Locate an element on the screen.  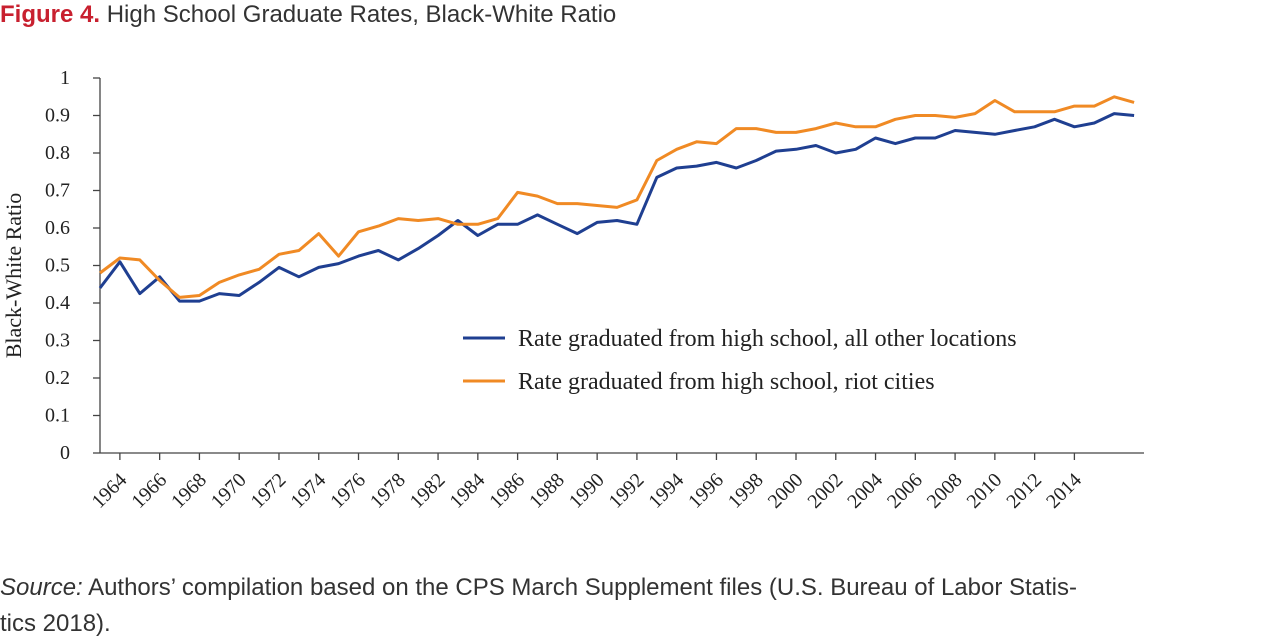
x-tick-label-10: 1986 is located at coordinates (507, 491).